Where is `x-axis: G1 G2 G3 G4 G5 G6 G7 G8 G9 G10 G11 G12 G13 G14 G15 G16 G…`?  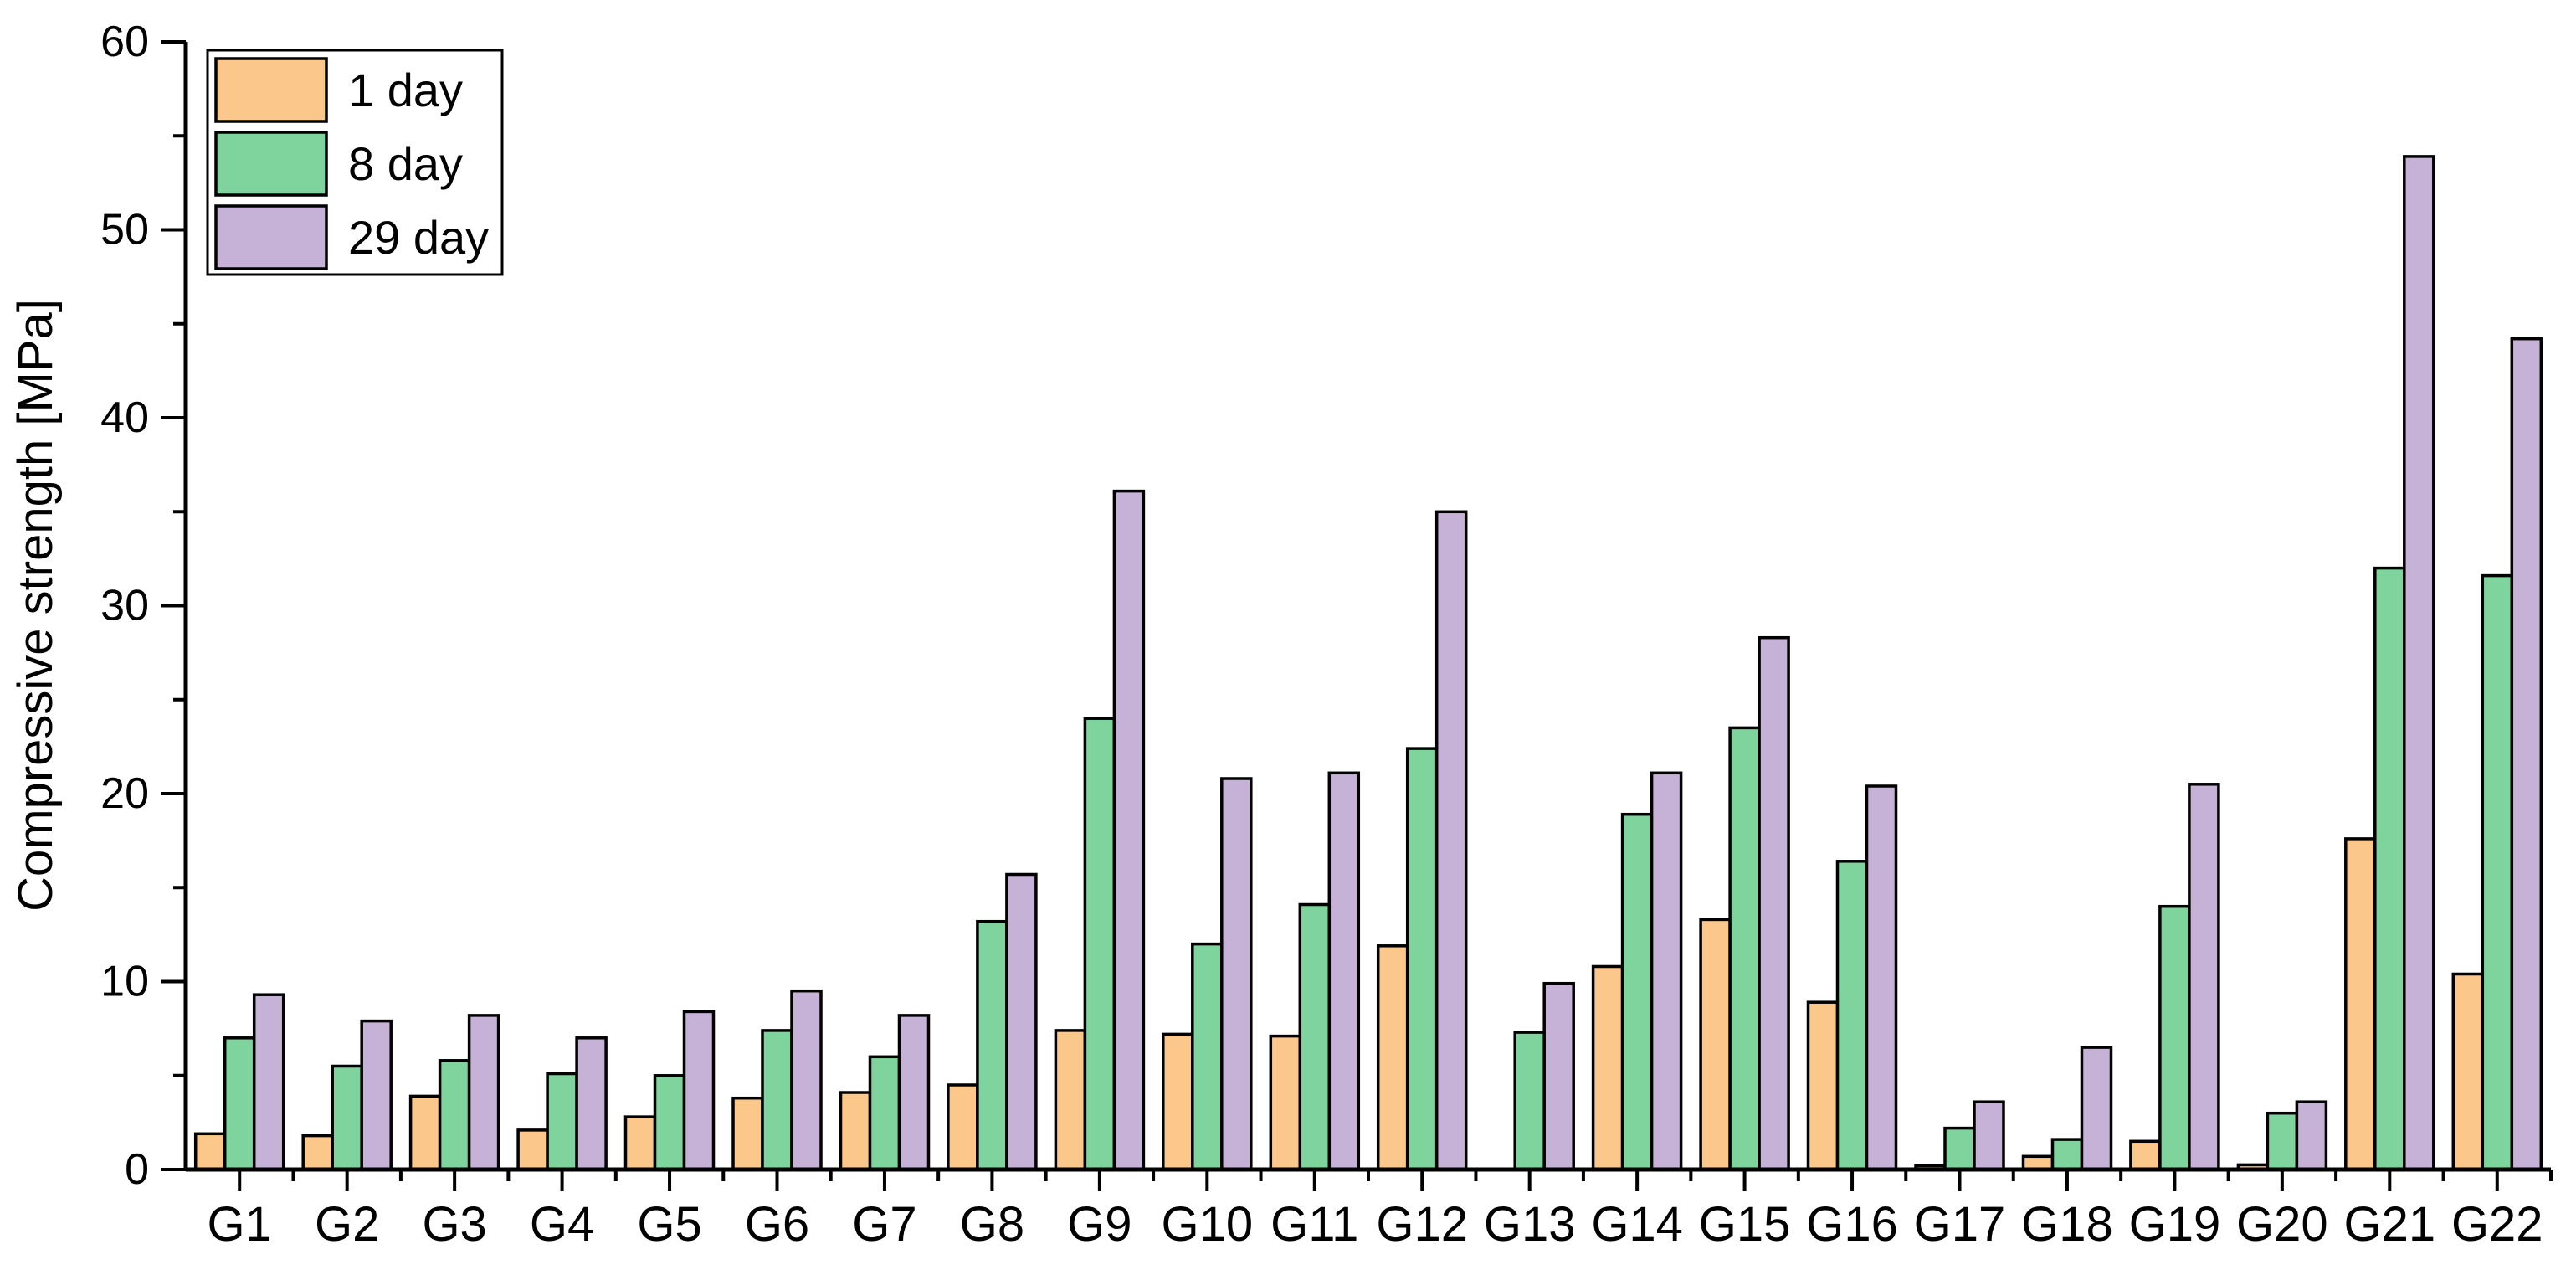 x-axis: G1 G2 G3 G4 G5 G6 G7 G8 G9 G10 G11 G12 G13 G14 G15 G16 G… is located at coordinates (1369, 1209).